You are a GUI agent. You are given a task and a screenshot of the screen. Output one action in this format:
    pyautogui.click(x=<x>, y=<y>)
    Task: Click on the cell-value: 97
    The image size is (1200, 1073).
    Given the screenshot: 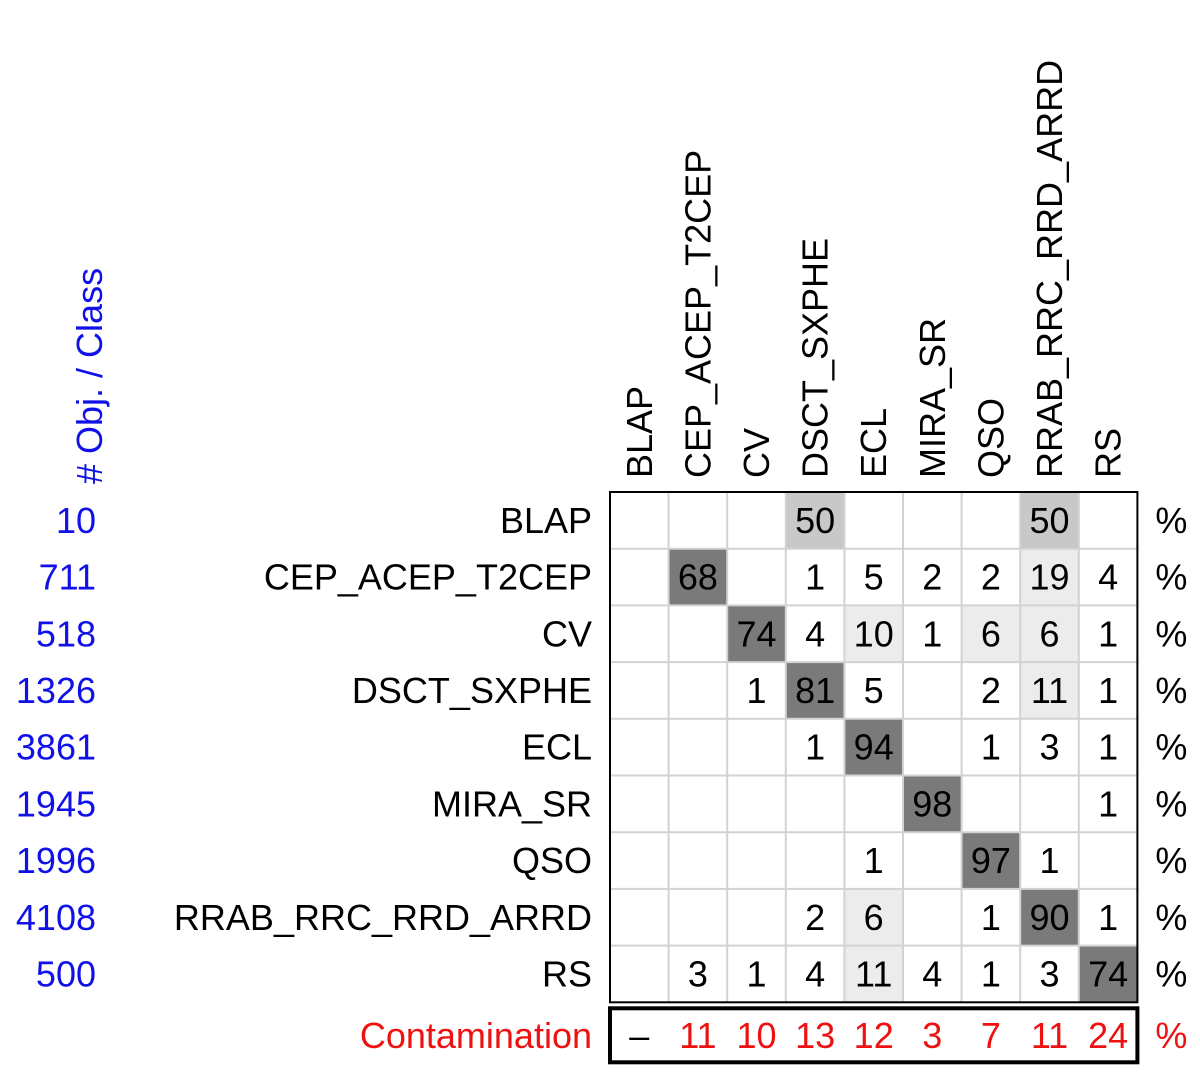 What is the action you would take?
    pyautogui.click(x=991, y=860)
    